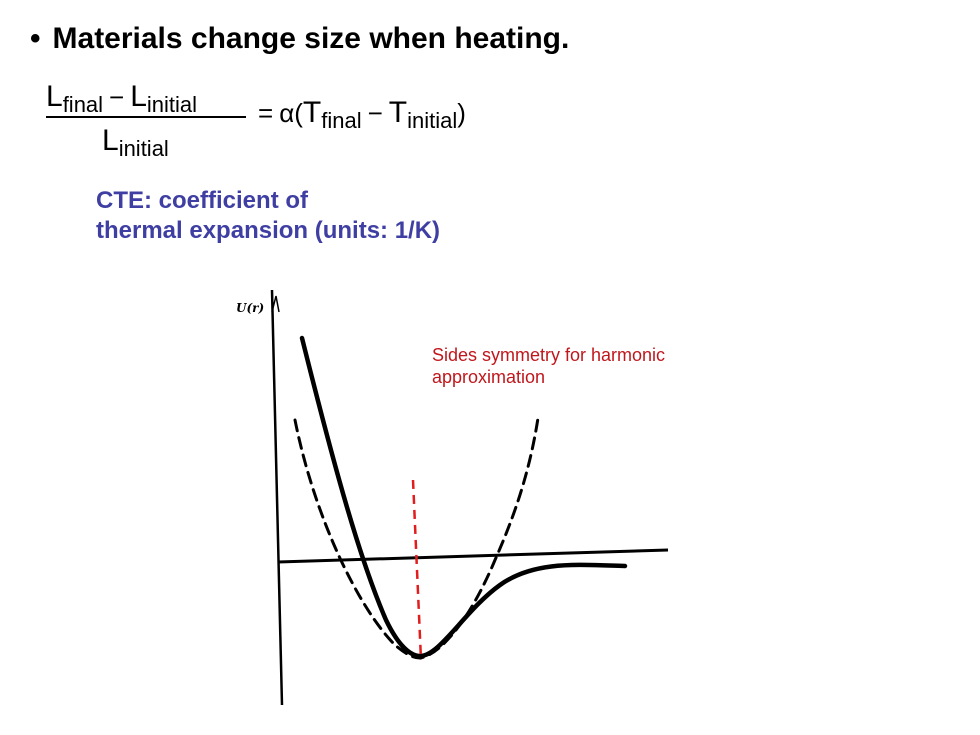 The width and height of the screenshot is (980, 735). Describe the element at coordinates (549, 355) in the screenshot. I see `annotation-line-1: Sides symmetry for harmonic` at that location.